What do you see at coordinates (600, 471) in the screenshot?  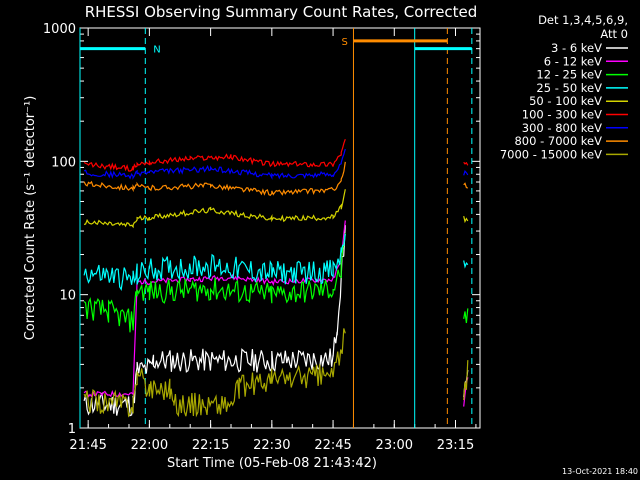 I see `timestamp: 13-Oct-2021 18:40` at bounding box center [600, 471].